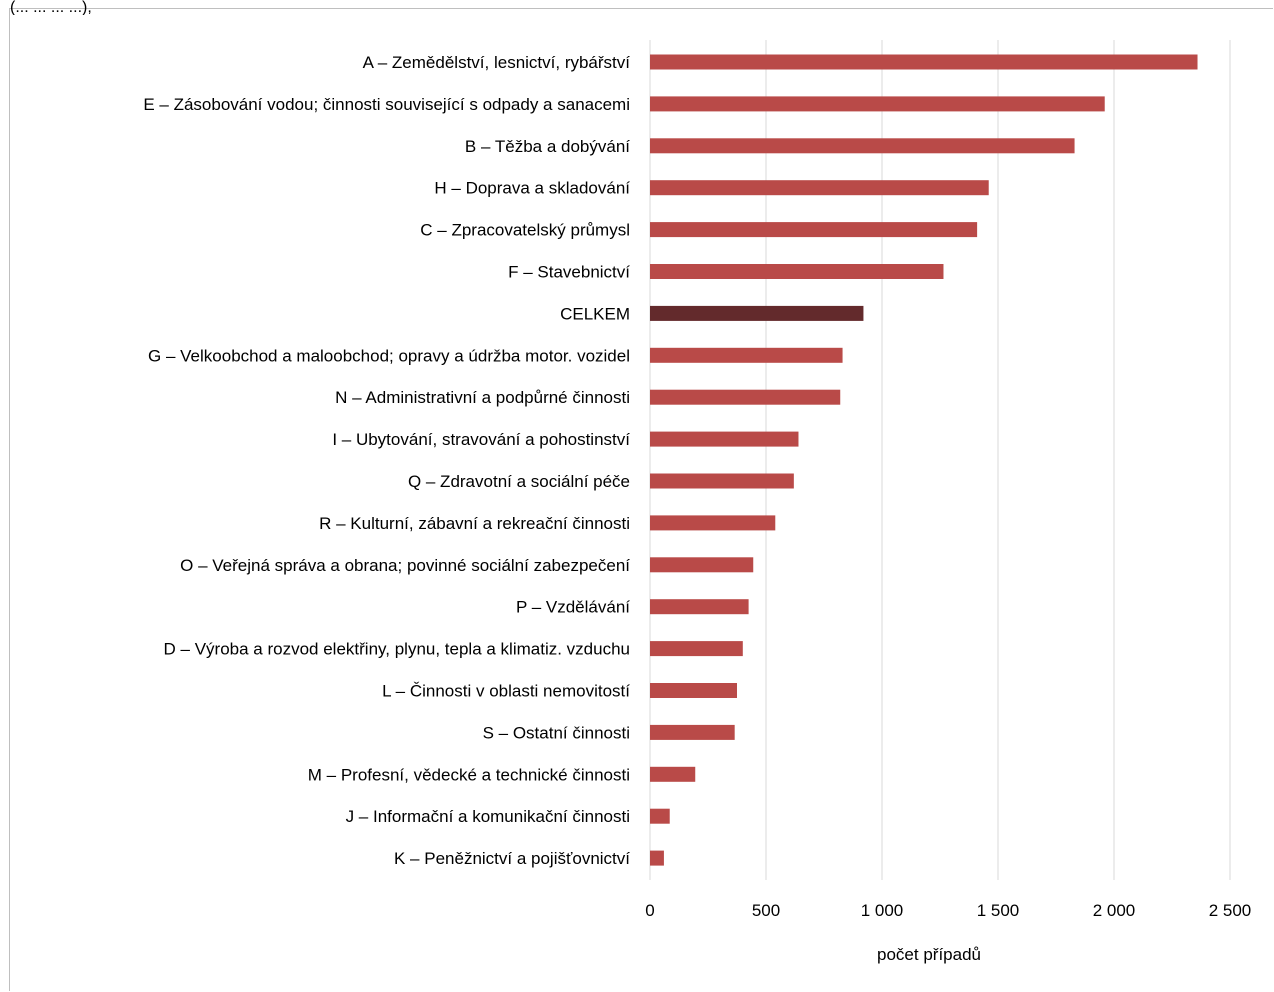 Image resolution: width=1274 pixels, height=992 pixels. Describe the element at coordinates (506, 691) in the screenshot. I see `category-label: L – Činnosti v oblasti nemovitostí` at that location.